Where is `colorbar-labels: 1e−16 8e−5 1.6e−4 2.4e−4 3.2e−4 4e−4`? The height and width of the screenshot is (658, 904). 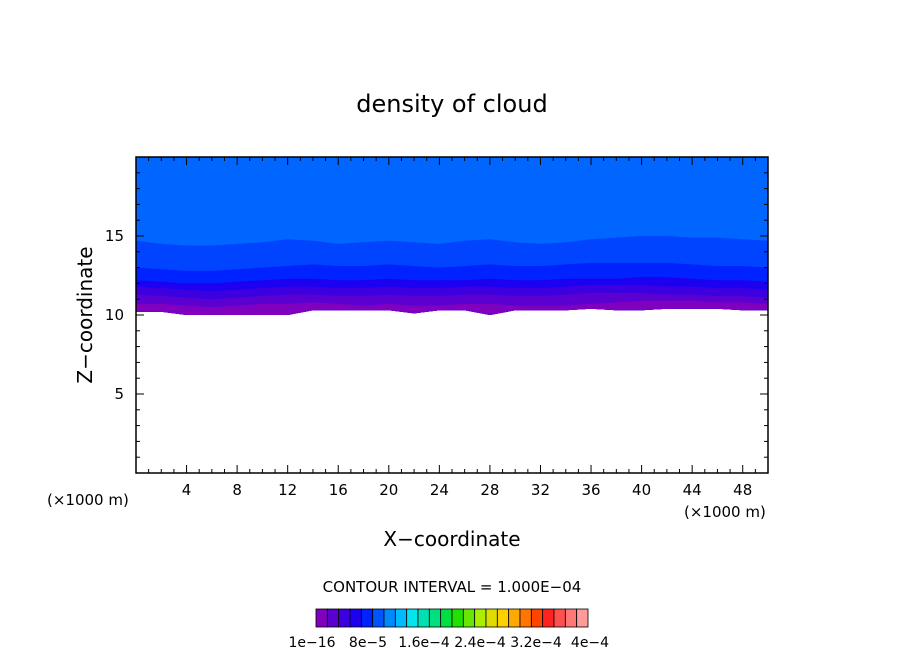
colorbar-labels: 1e−16 8e−5 1.6e−4 2.4e−4 3.2e−4 4e−4 is located at coordinates (448, 643).